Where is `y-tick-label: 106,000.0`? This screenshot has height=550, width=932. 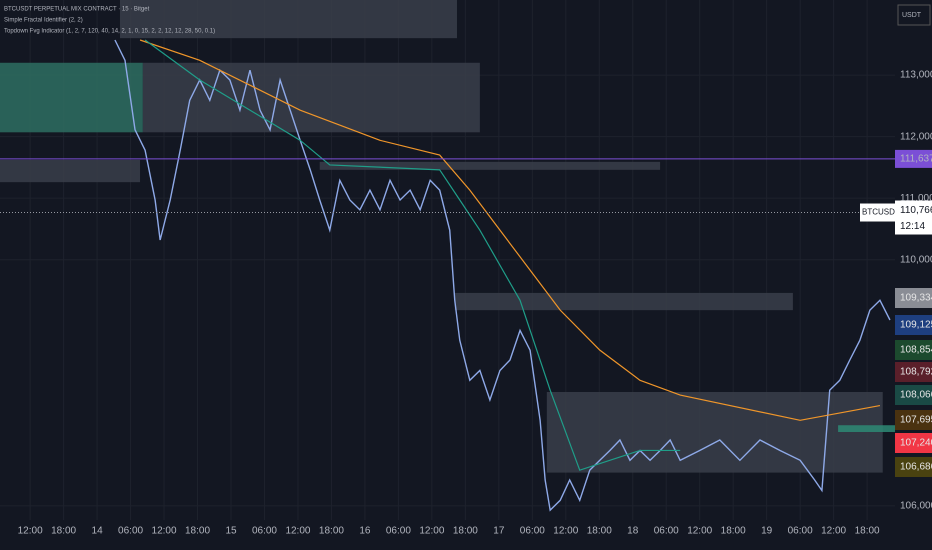
y-tick-label: 106,000.0 is located at coordinates (916, 505).